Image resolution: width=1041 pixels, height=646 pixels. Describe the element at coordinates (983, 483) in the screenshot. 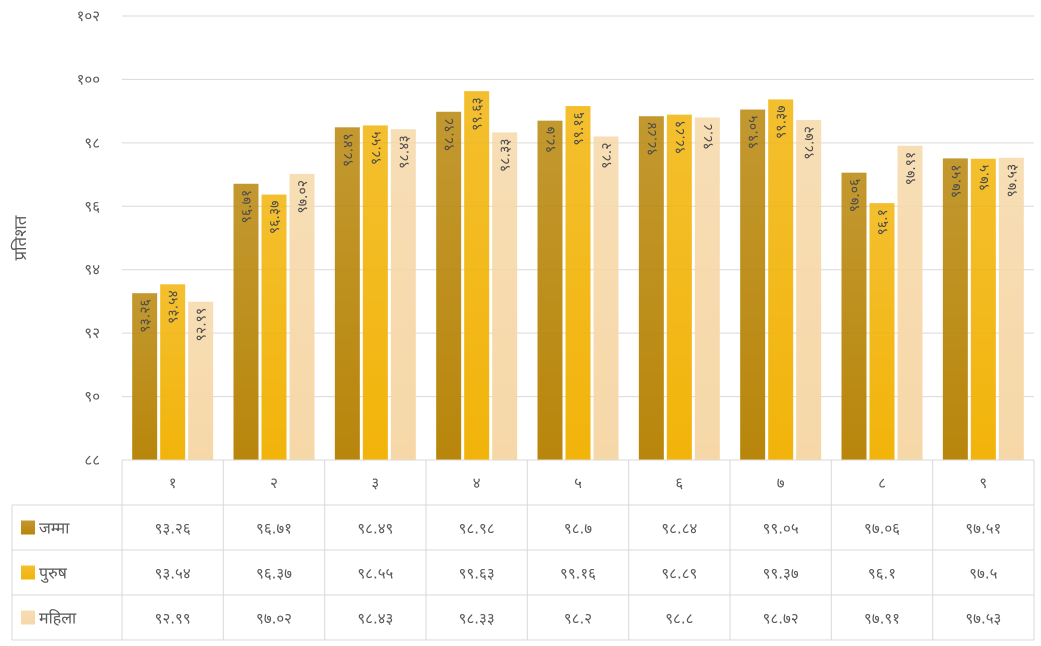

I see `x-tick-label: ९` at that location.